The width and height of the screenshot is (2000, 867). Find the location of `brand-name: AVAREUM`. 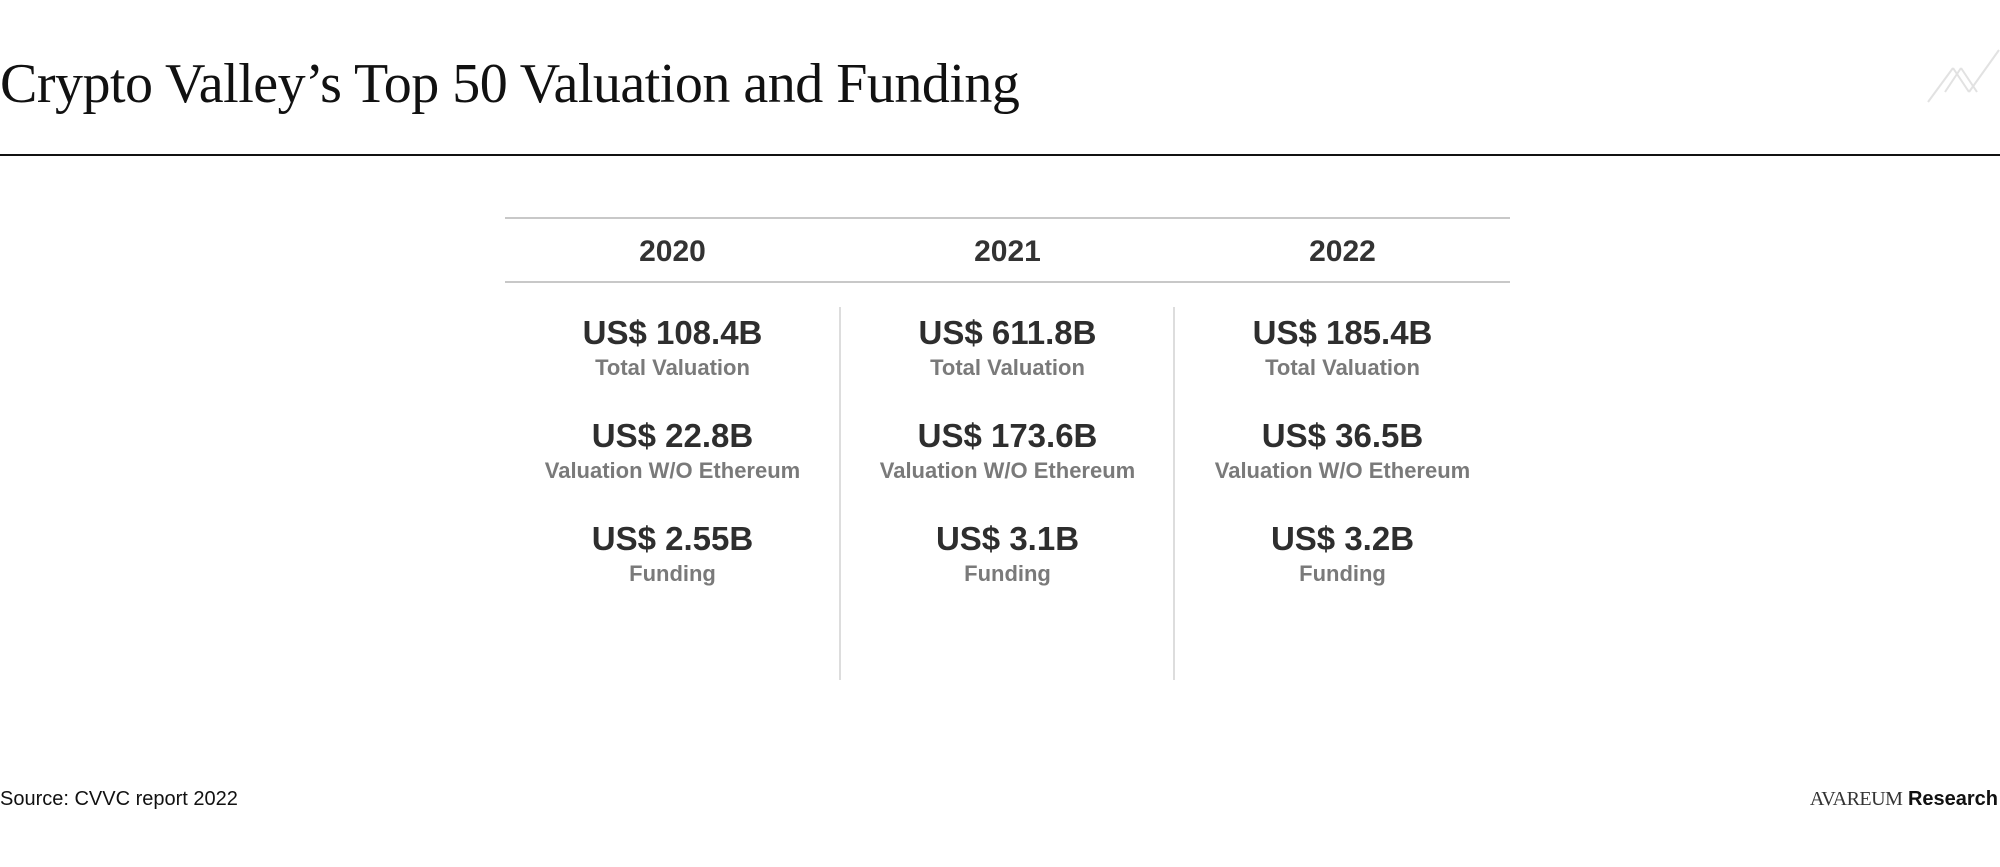

brand-name: AVAREUM is located at coordinates (1856, 799).